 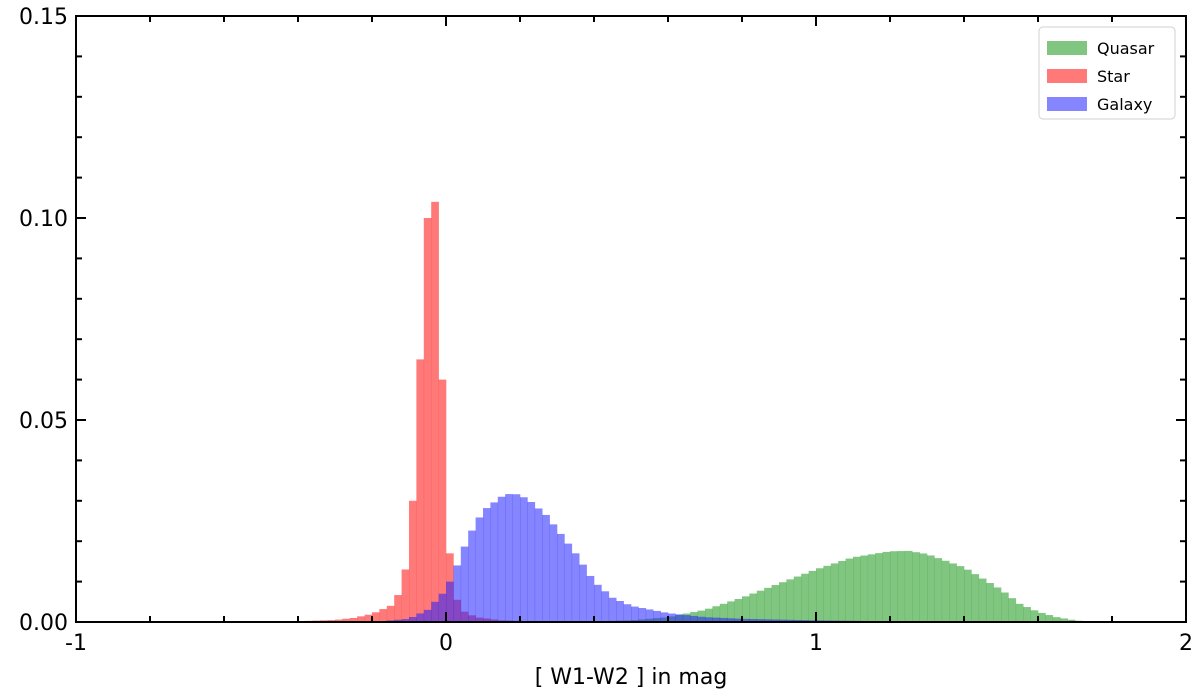 I want to click on y-tick-label: 0.10, so click(x=43, y=219).